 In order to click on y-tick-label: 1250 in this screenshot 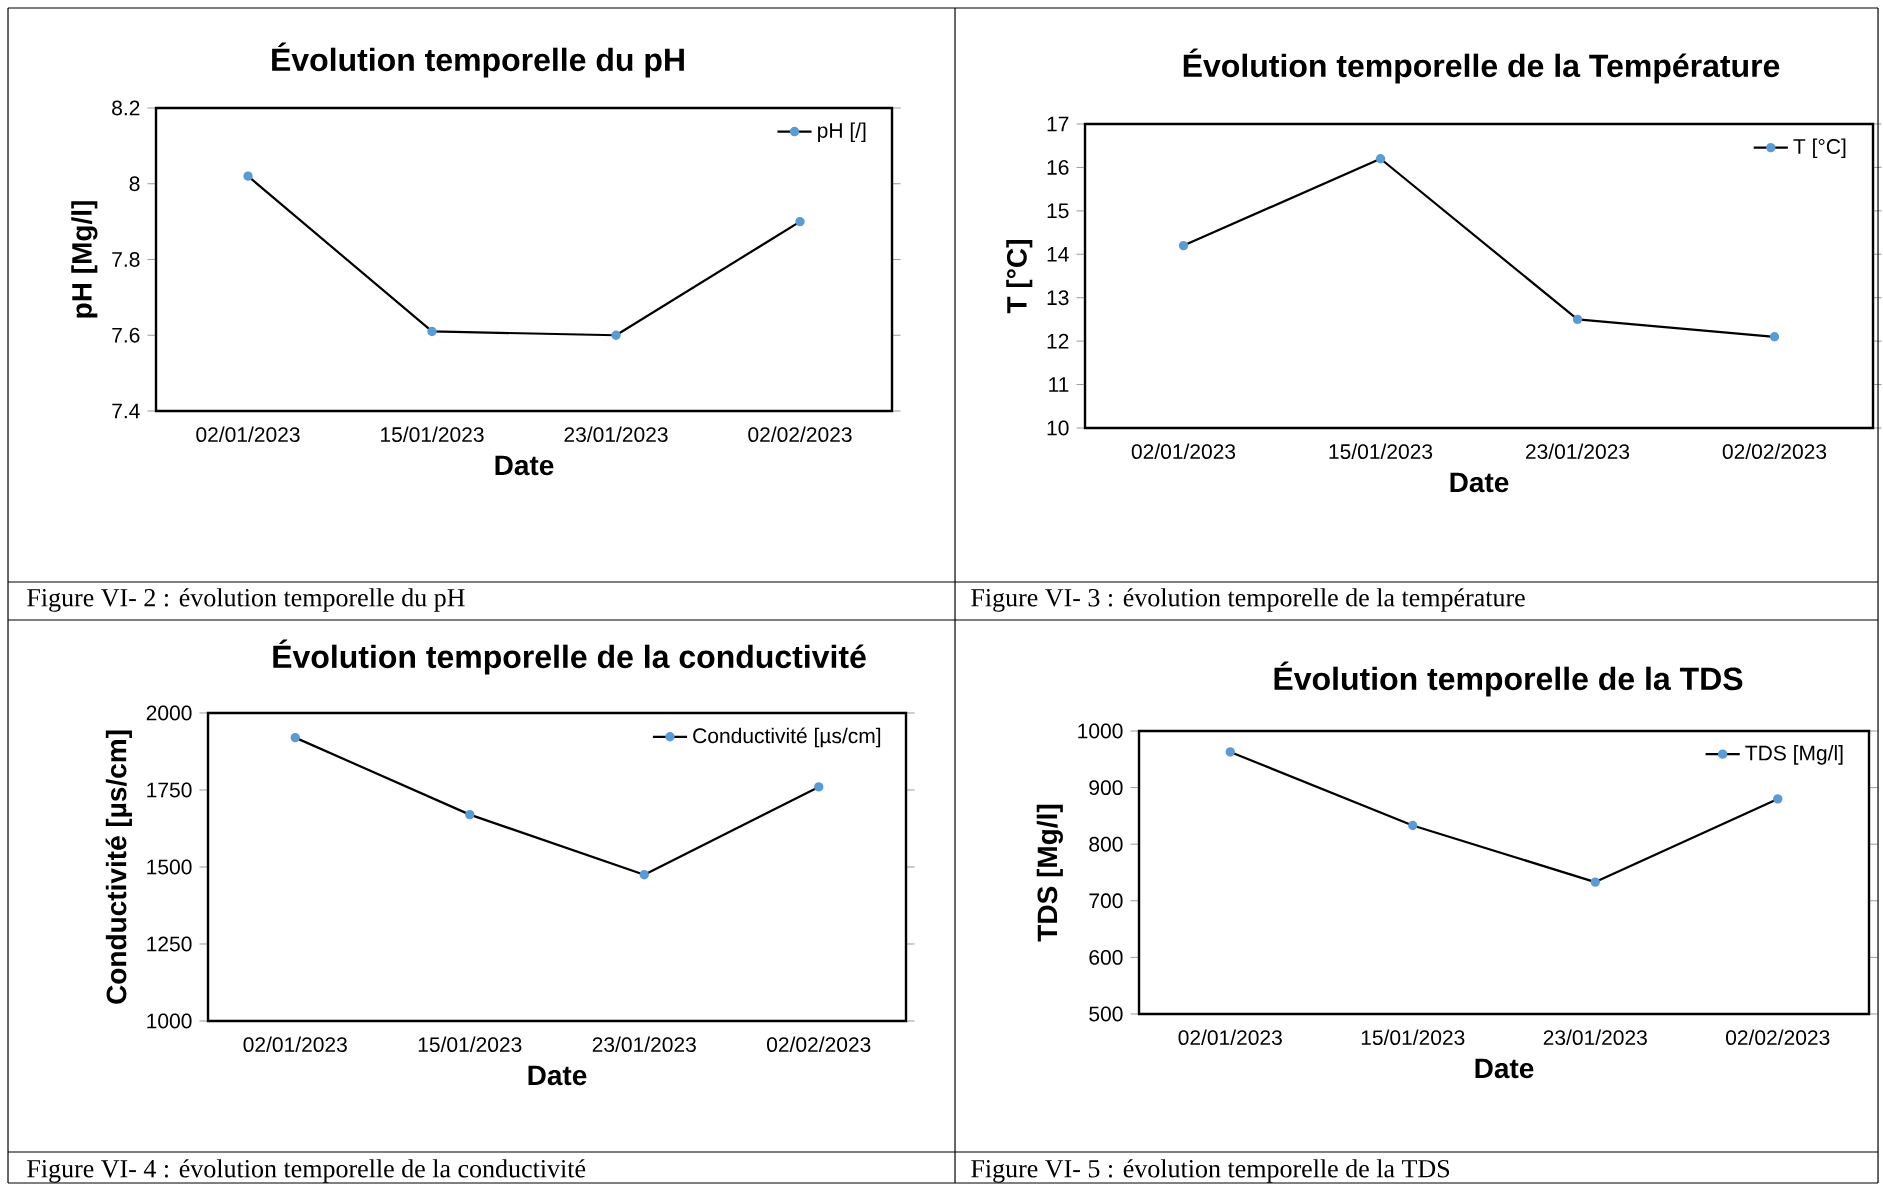, I will do `click(169, 944)`.